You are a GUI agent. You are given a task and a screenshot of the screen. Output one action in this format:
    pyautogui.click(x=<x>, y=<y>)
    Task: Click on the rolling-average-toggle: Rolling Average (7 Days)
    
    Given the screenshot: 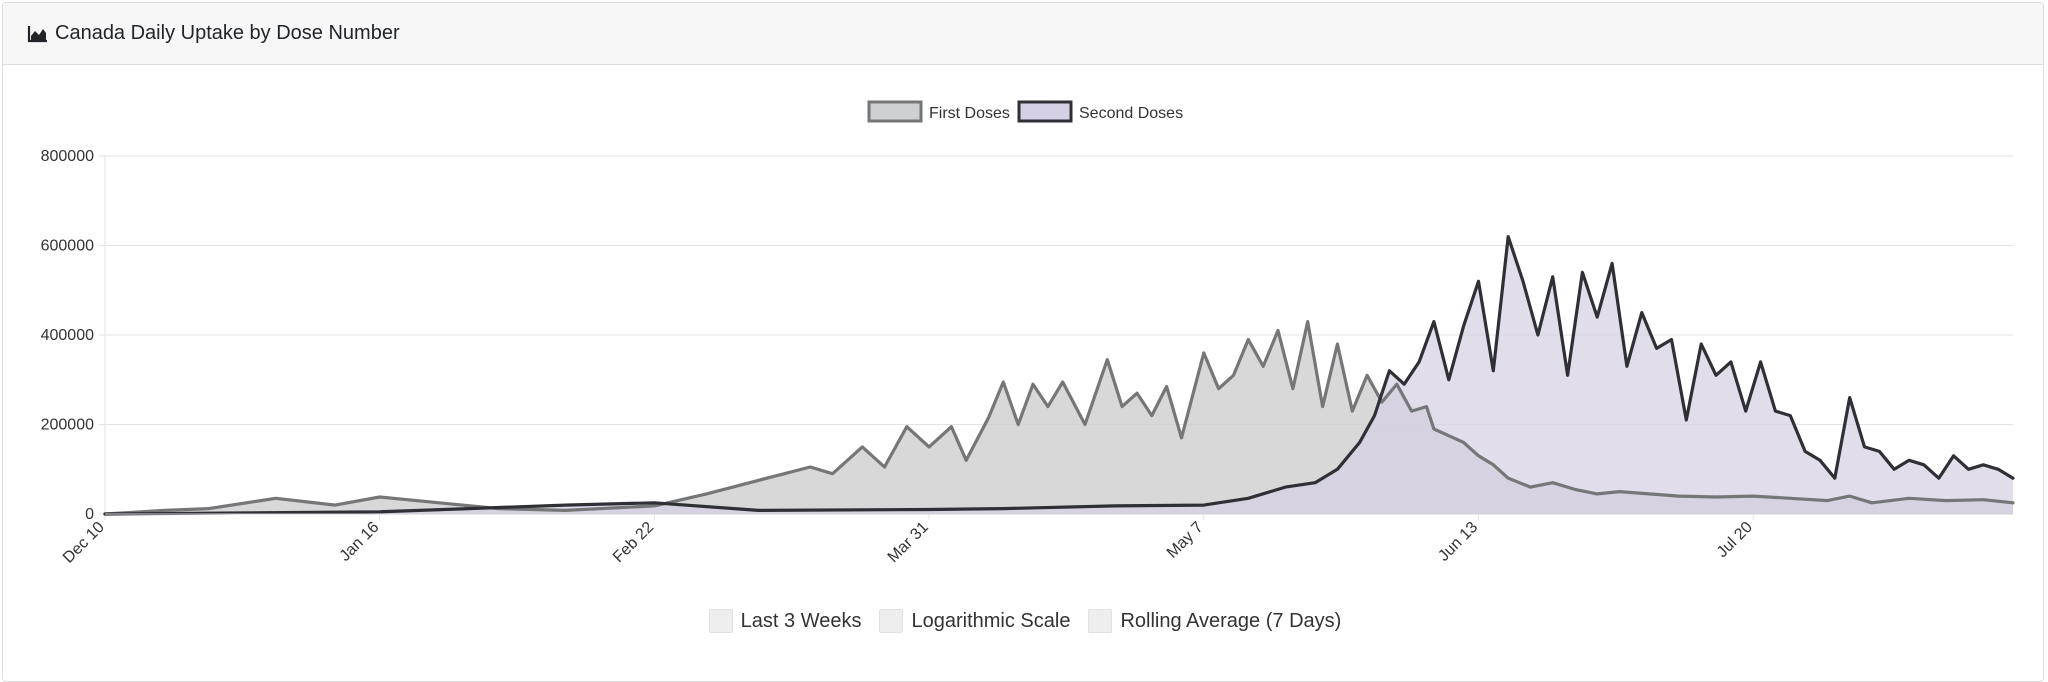 What is the action you would take?
    pyautogui.click(x=1214, y=621)
    